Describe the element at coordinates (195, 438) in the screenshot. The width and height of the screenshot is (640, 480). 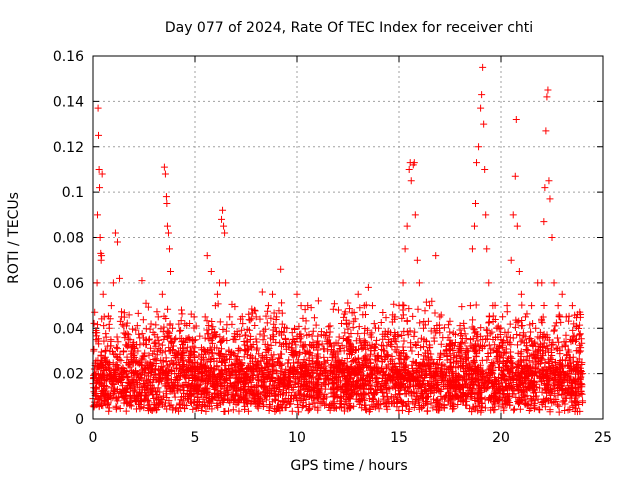
I see `x-tick-label: 5` at that location.